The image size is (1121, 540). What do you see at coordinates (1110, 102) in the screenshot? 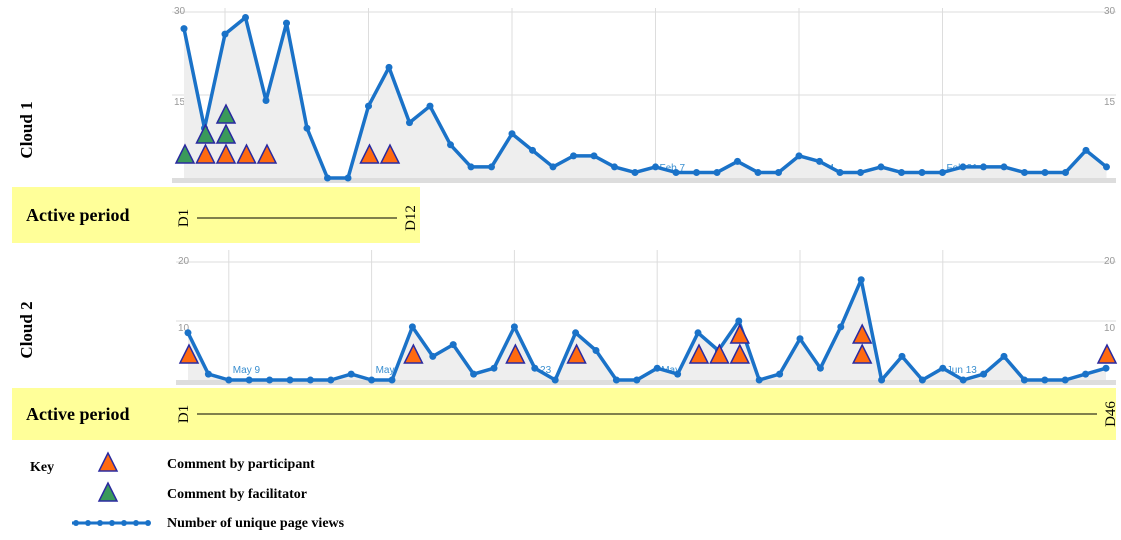
I see `y-tick-label: 15` at bounding box center [1110, 102].